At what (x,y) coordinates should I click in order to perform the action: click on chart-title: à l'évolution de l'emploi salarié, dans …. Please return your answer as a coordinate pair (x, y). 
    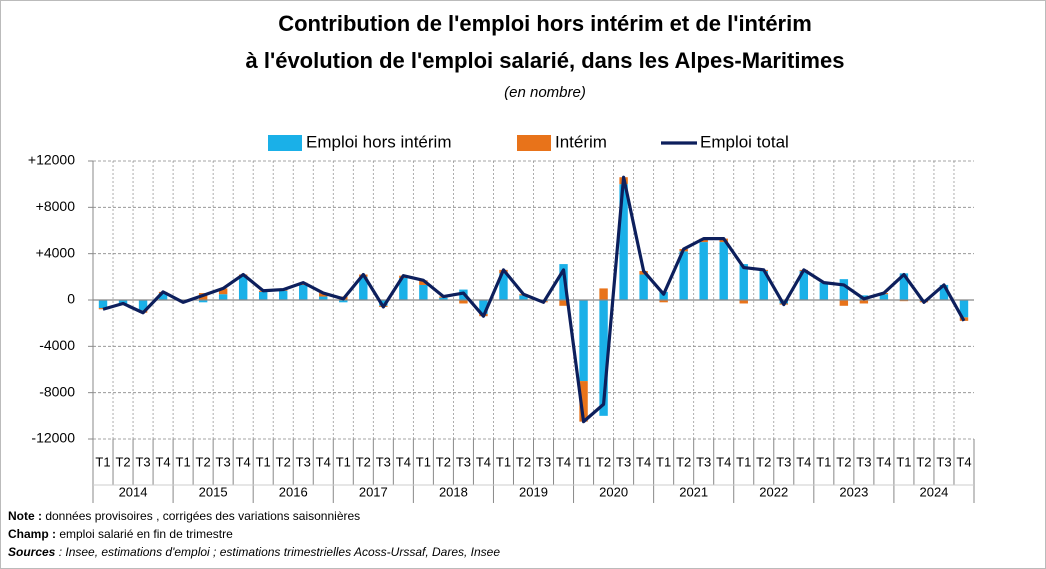
    Looking at the image, I should click on (545, 60).